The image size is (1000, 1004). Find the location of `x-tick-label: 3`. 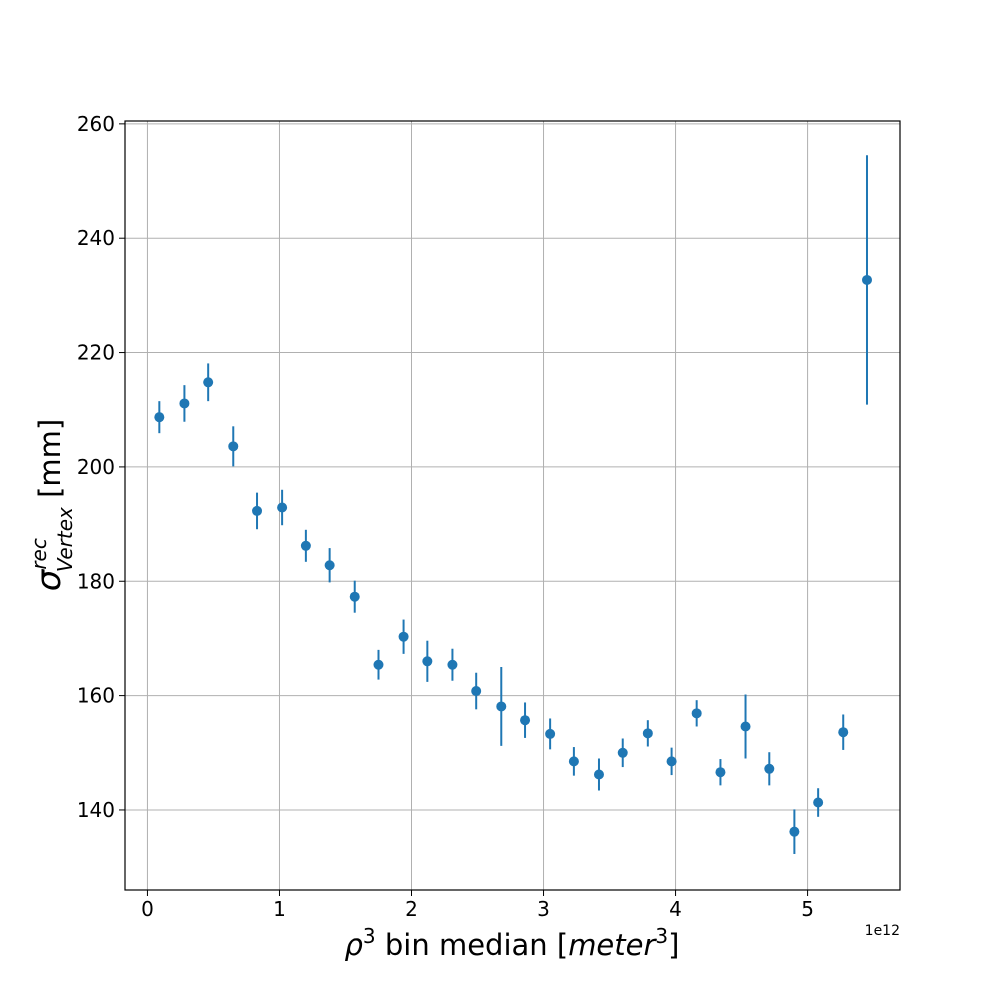

x-tick-label: 3 is located at coordinates (543, 909).